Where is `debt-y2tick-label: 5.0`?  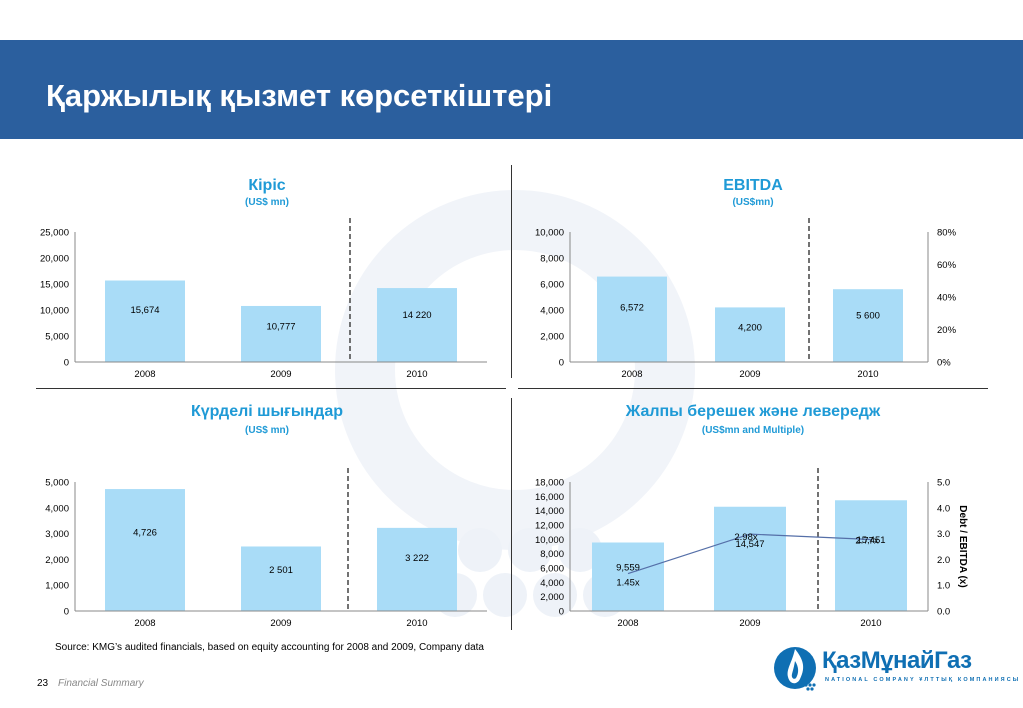
debt-y2tick-label: 5.0 is located at coordinates (943, 483).